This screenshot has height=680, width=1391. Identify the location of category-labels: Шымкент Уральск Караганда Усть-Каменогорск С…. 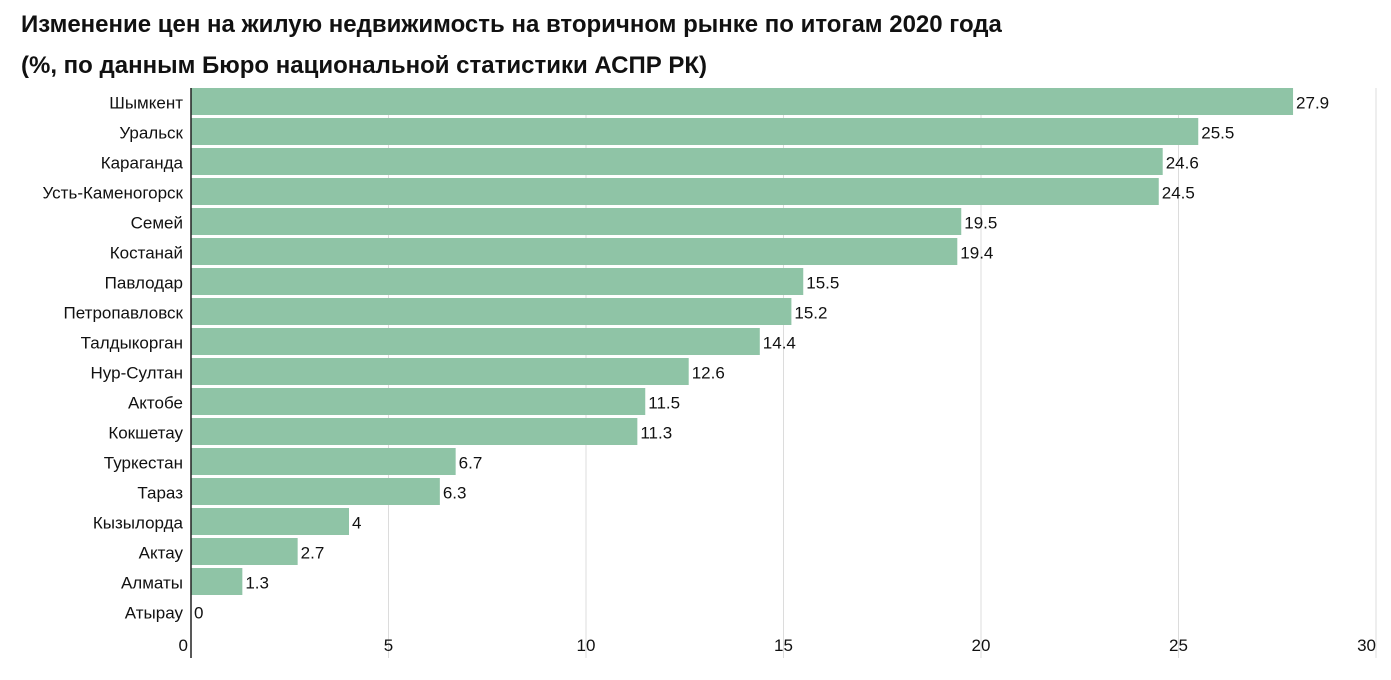
(113, 358).